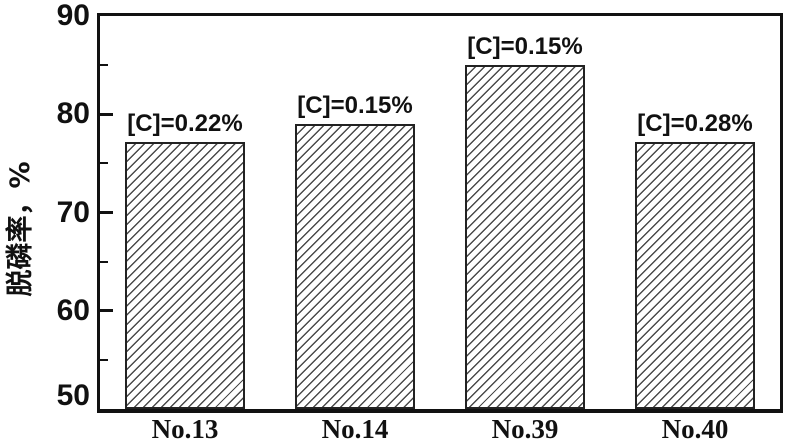  Describe the element at coordinates (185, 123) in the screenshot. I see `bar-value-label: [C]=0.22%` at that location.